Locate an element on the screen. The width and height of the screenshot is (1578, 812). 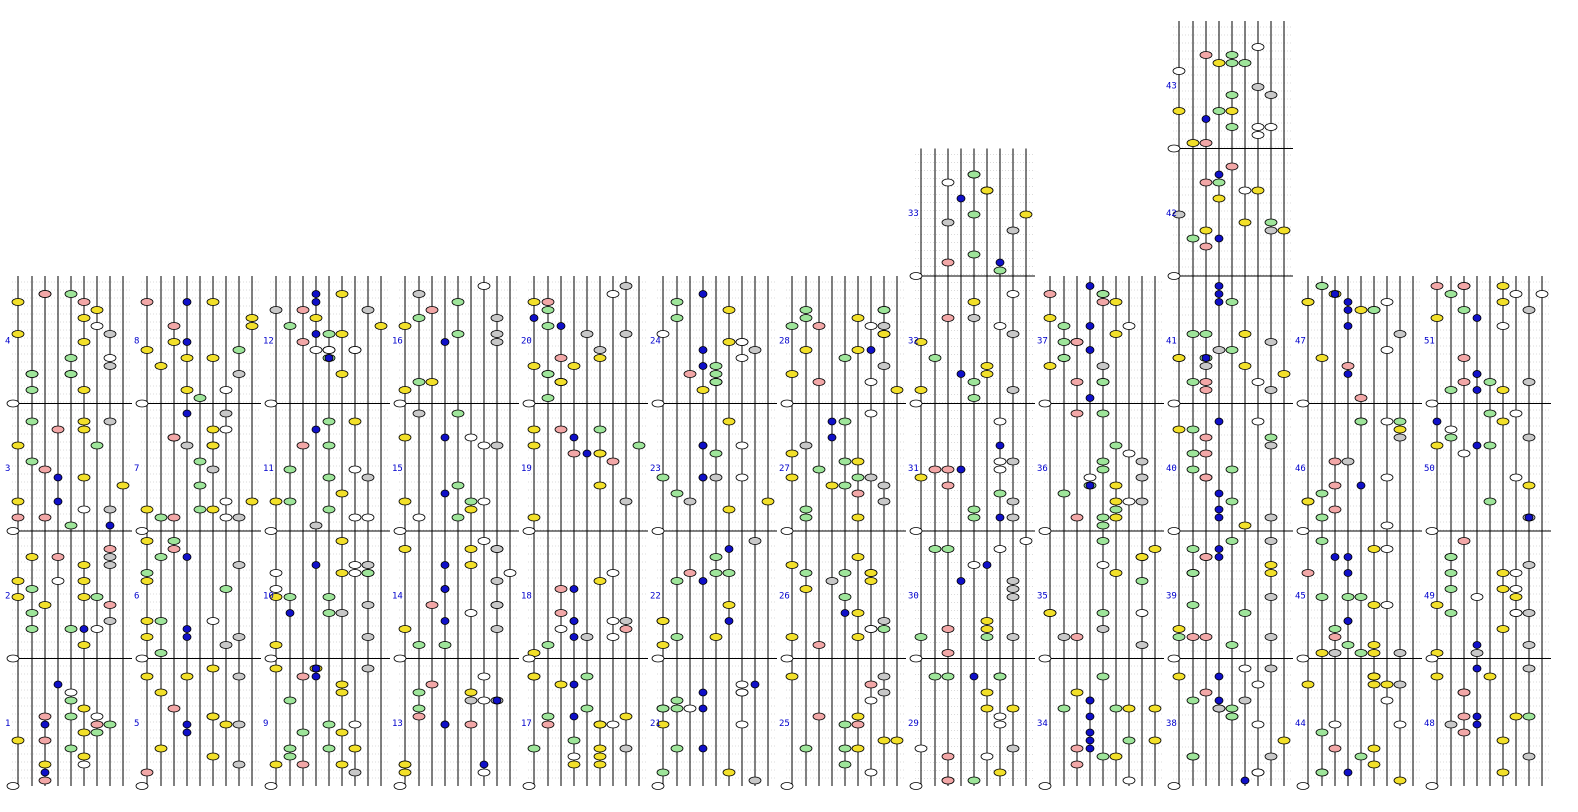
measure-number: 3 is located at coordinates (7, 469).